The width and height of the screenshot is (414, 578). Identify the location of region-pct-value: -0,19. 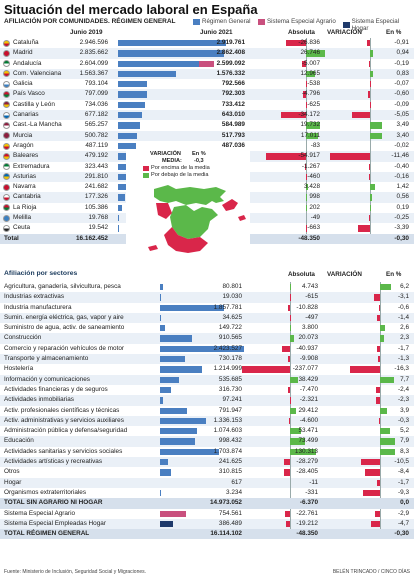
(401, 63).